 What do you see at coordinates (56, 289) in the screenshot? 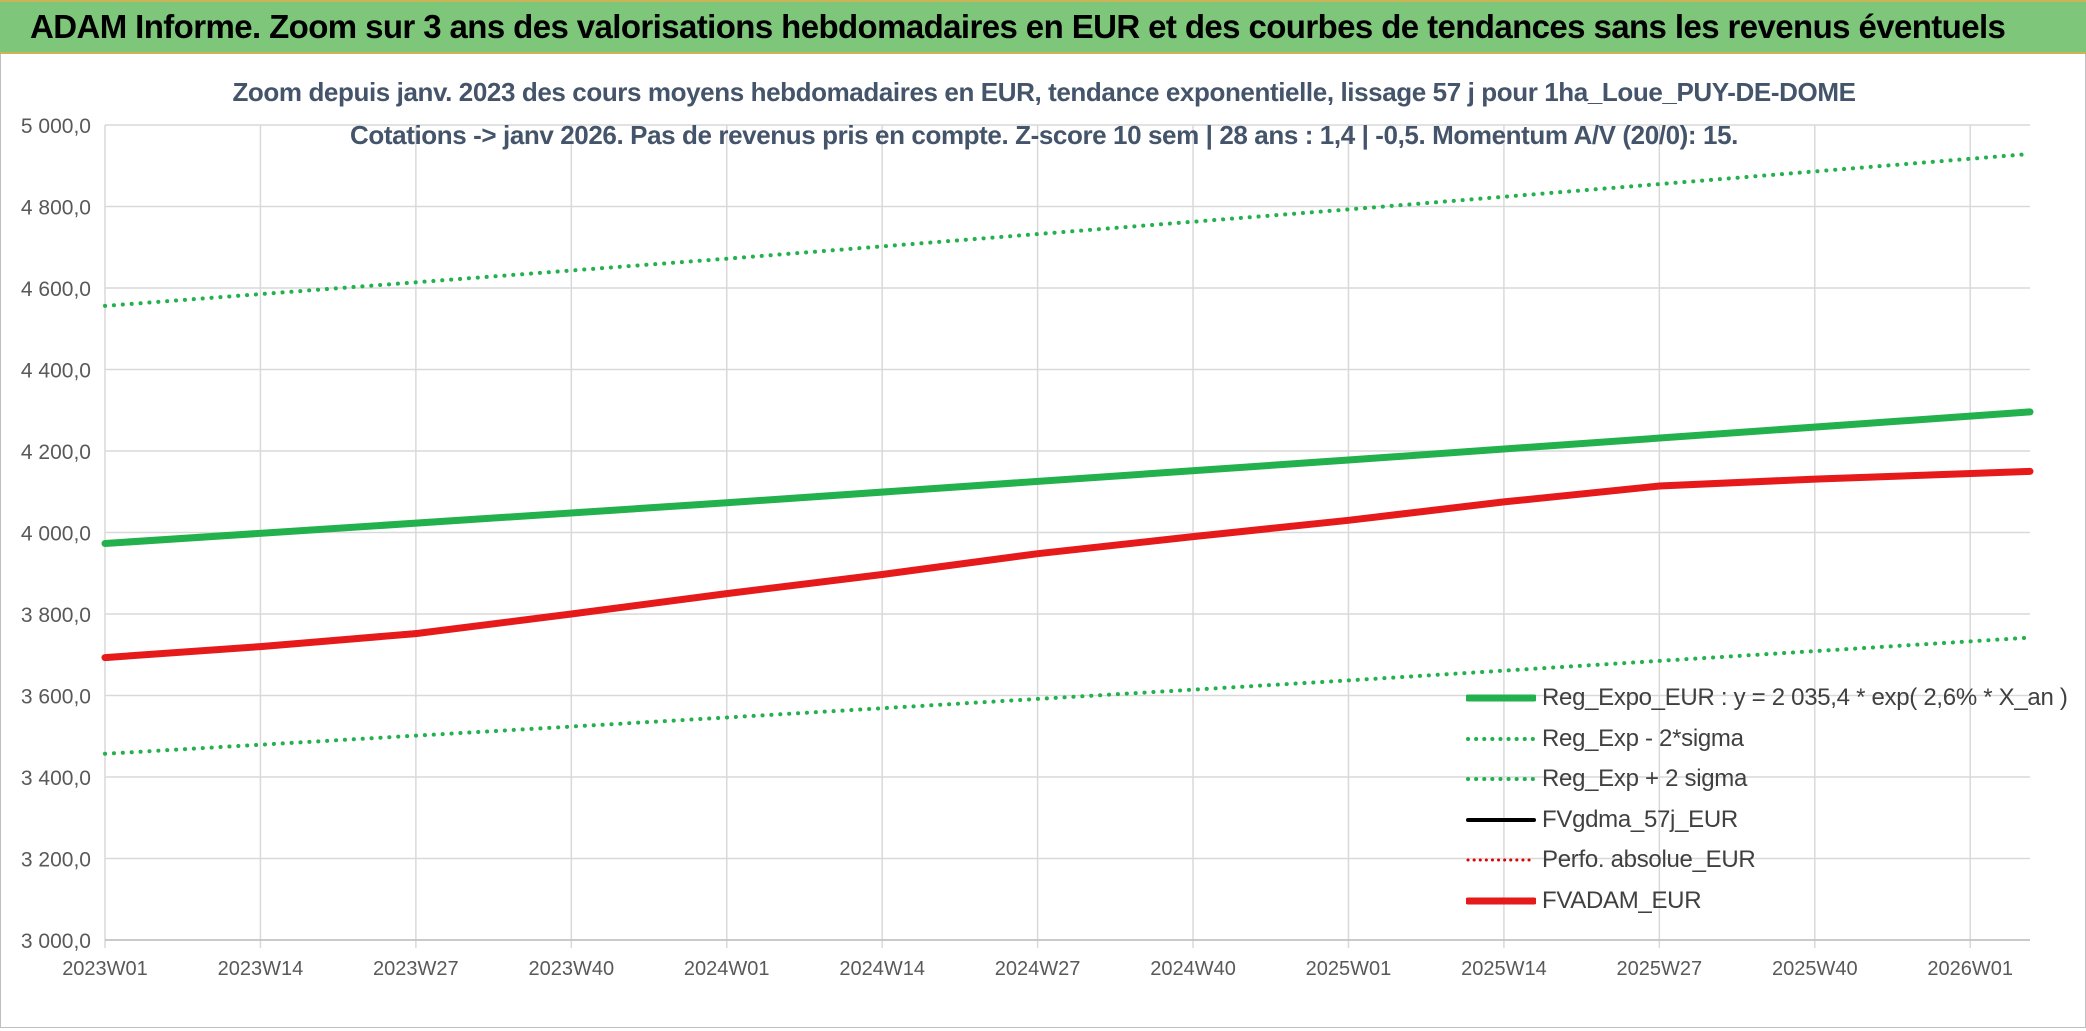
I see `y-tick-label: 4 600,0` at bounding box center [56, 289].